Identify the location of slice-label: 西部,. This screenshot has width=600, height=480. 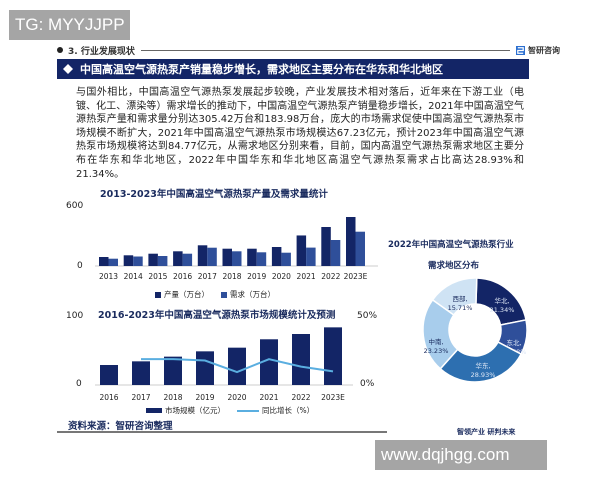
(459, 298).